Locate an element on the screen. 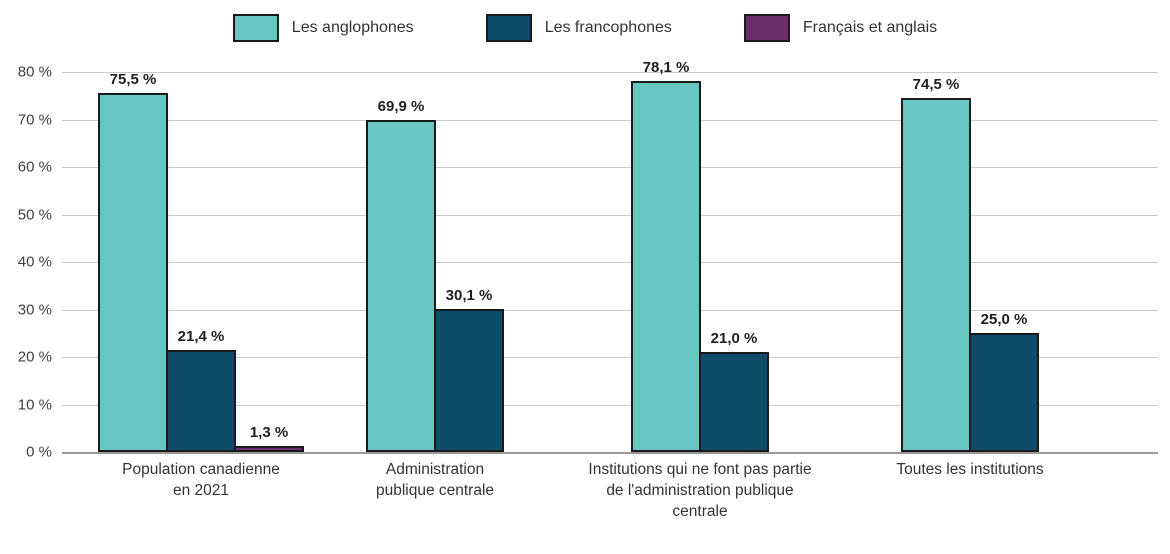 The width and height of the screenshot is (1170, 554). value-label: 1,3 % is located at coordinates (269, 432).